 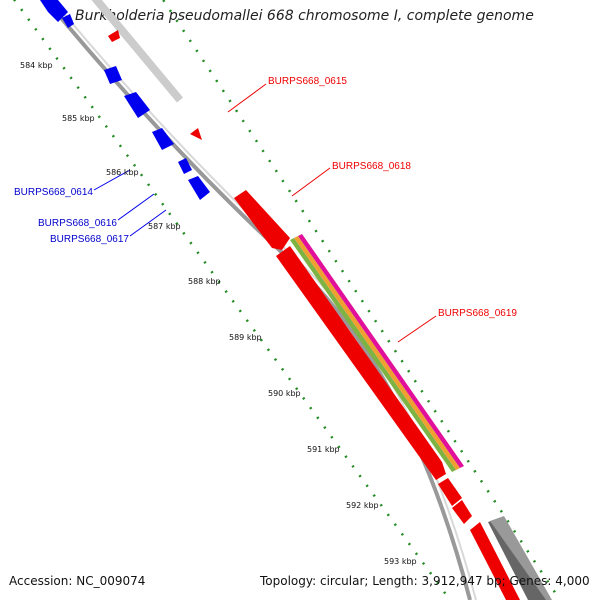 What do you see at coordinates (284, 393) in the screenshot?
I see `scale-label: 590 kbp` at bounding box center [284, 393].